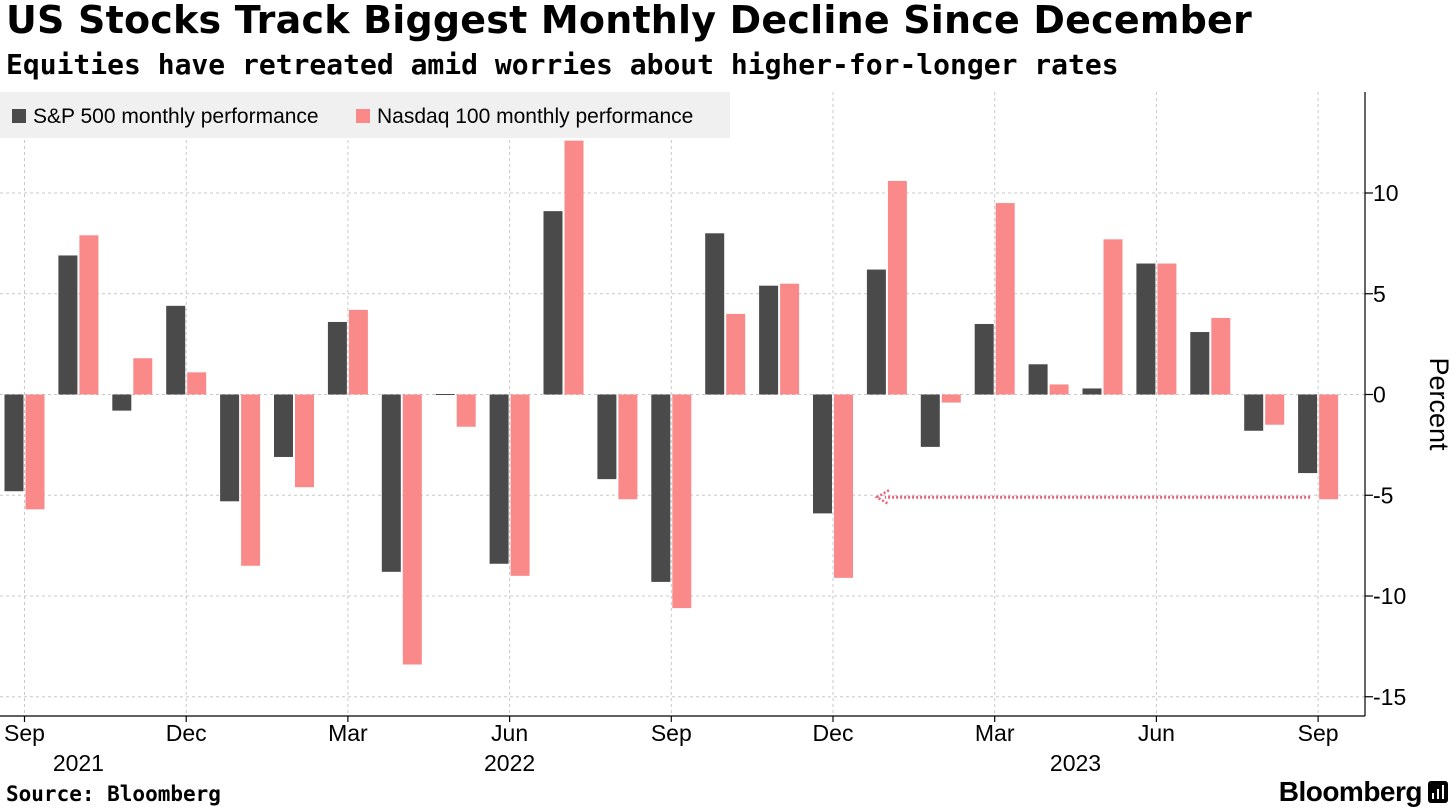 This screenshot has width=1456, height=812. What do you see at coordinates (1389, 596) in the screenshot?
I see `y-tick-label: -10` at bounding box center [1389, 596].